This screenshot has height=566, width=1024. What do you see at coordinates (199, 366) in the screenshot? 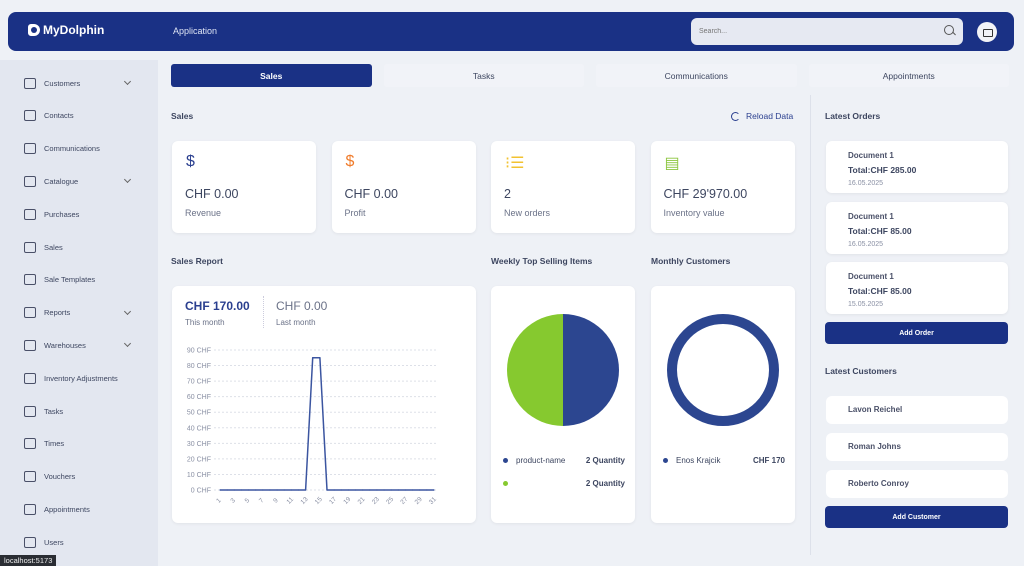
I see `y-tick-label: 80 CHF` at bounding box center [199, 366].